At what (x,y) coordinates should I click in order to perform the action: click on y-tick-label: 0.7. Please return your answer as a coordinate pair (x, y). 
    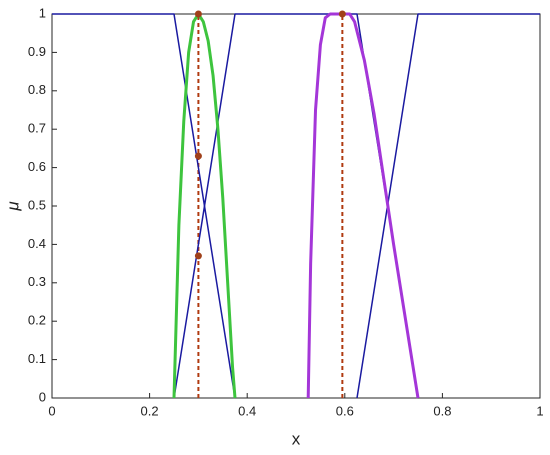
    Looking at the image, I should click on (37, 128).